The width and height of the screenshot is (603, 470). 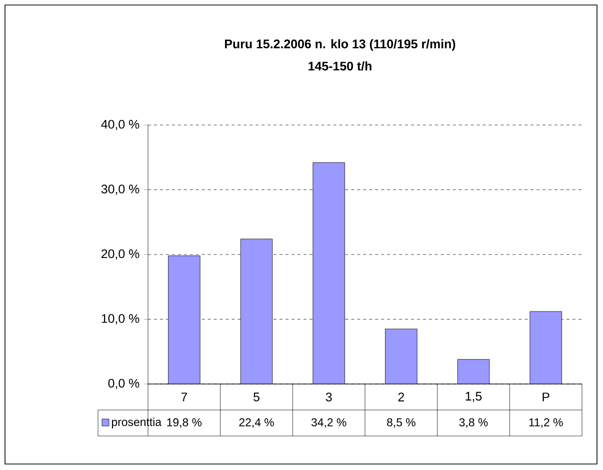 What do you see at coordinates (256, 423) in the screenshot?
I see `data-label: 22,4 %` at bounding box center [256, 423].